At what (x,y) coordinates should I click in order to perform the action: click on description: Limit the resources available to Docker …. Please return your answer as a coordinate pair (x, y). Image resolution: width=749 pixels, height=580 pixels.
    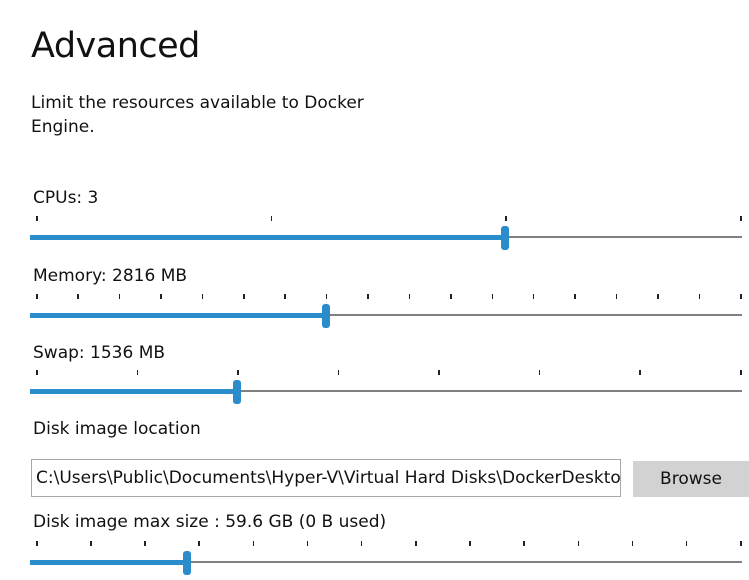
    Looking at the image, I should click on (197, 115).